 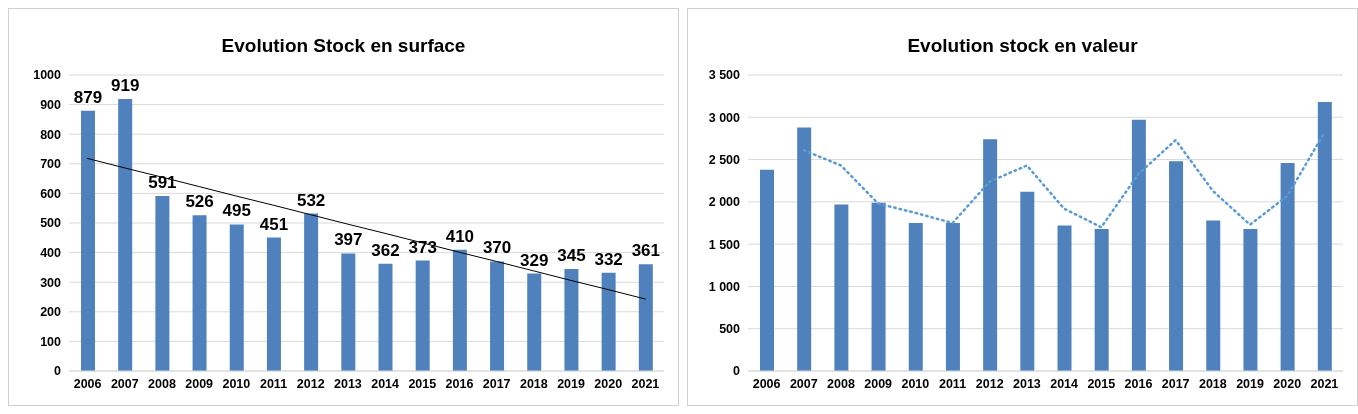 I want to click on line-series, so click(x=1064, y=180).